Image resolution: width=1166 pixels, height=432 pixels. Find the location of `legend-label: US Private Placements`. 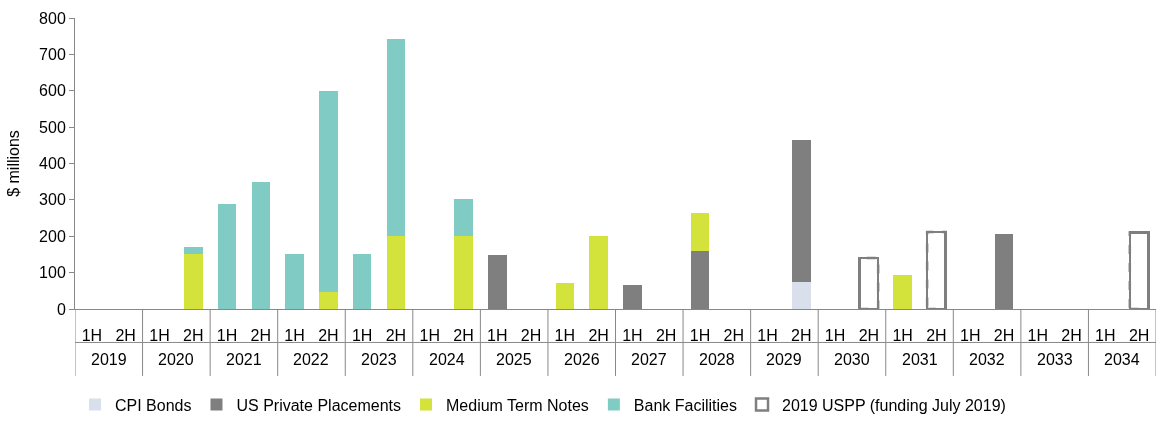

legend-label: US Private Placements is located at coordinates (318, 405).